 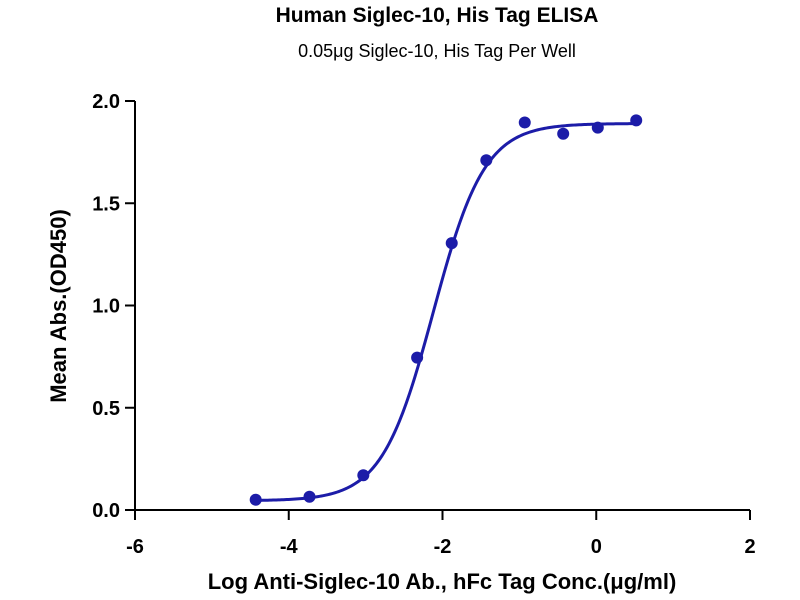 What do you see at coordinates (58, 306) in the screenshot?
I see `y-axis-label: Mean Abs.(OD450)` at bounding box center [58, 306].